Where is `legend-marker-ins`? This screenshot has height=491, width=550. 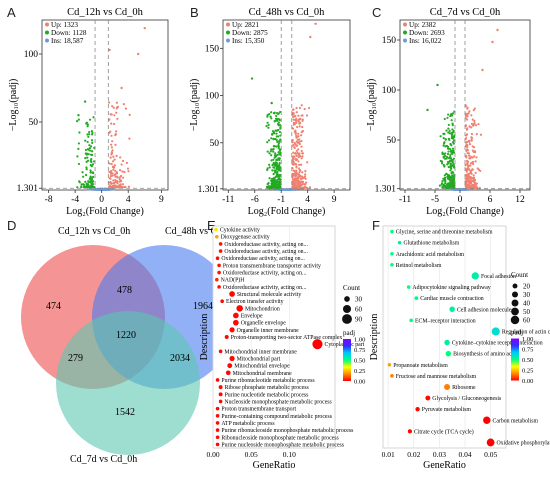
legend-marker-ins is located at coordinates (405, 40).